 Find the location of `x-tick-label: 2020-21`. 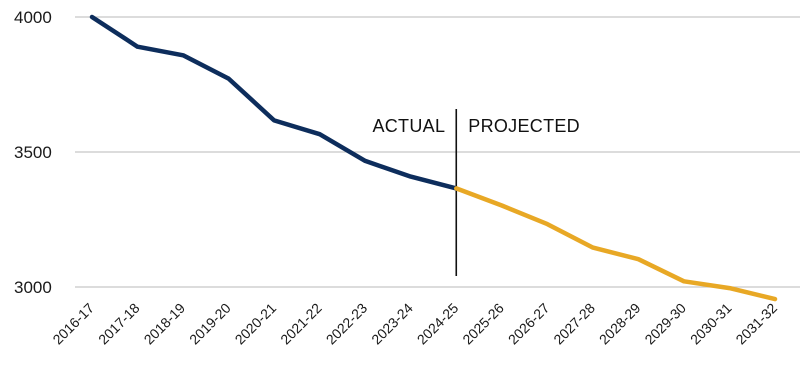

x-tick-label: 2020-21 is located at coordinates (256, 324).